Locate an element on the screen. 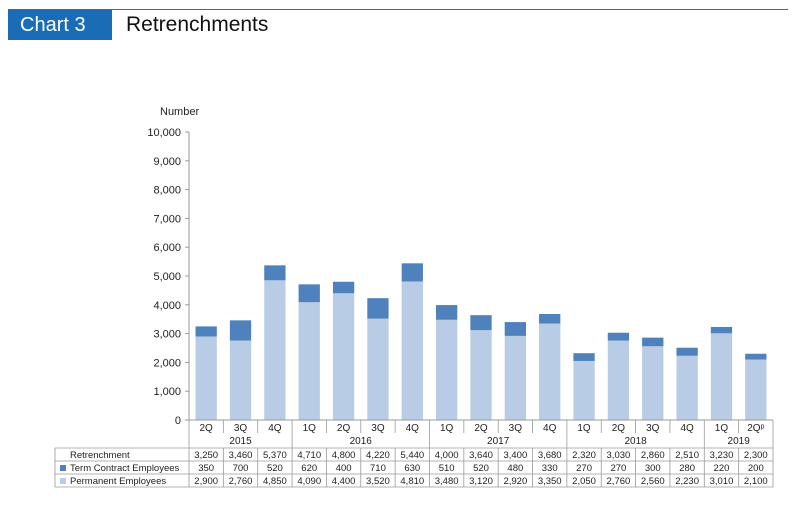 The width and height of the screenshot is (800, 513). table-cell-retrenchment: 4,220 is located at coordinates (378, 455).